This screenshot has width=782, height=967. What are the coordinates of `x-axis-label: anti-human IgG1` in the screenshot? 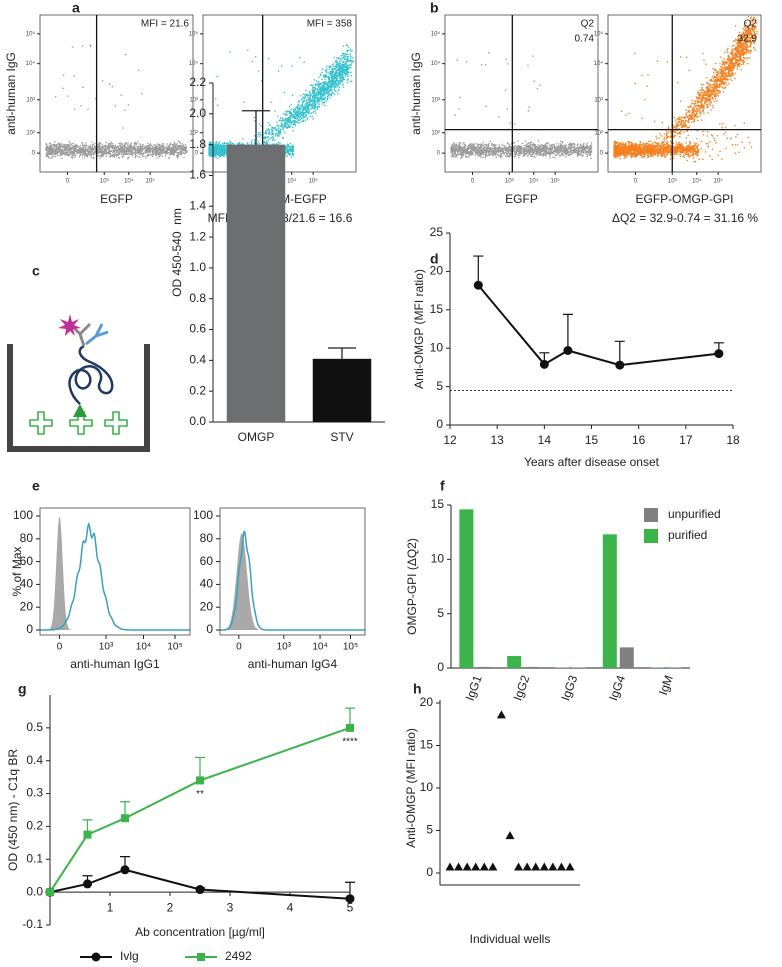 It's located at (115, 664).